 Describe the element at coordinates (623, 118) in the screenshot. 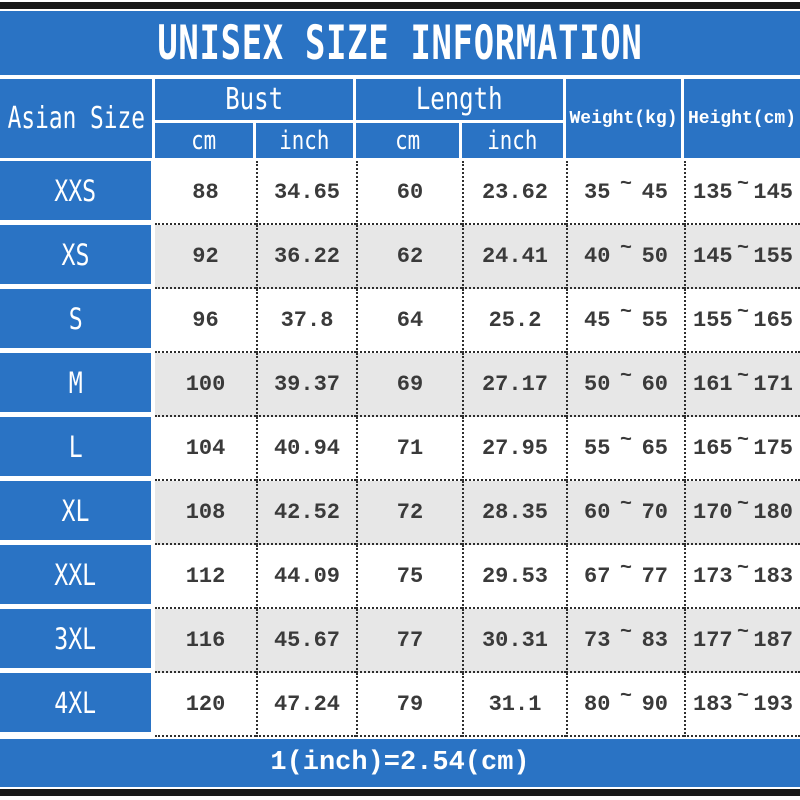

I see `weight-label: Weight(kg)` at that location.